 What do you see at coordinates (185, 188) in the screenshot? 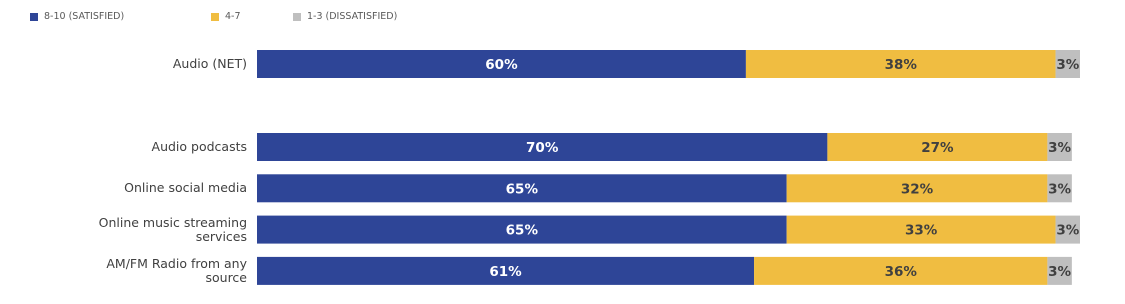
I see `category-label: Online social media` at bounding box center [185, 188].